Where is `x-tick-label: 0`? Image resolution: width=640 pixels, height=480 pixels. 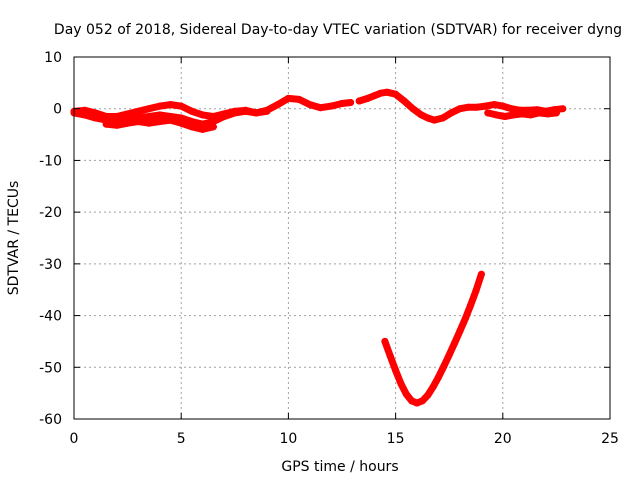 x-tick-label: 0 is located at coordinates (74, 439).